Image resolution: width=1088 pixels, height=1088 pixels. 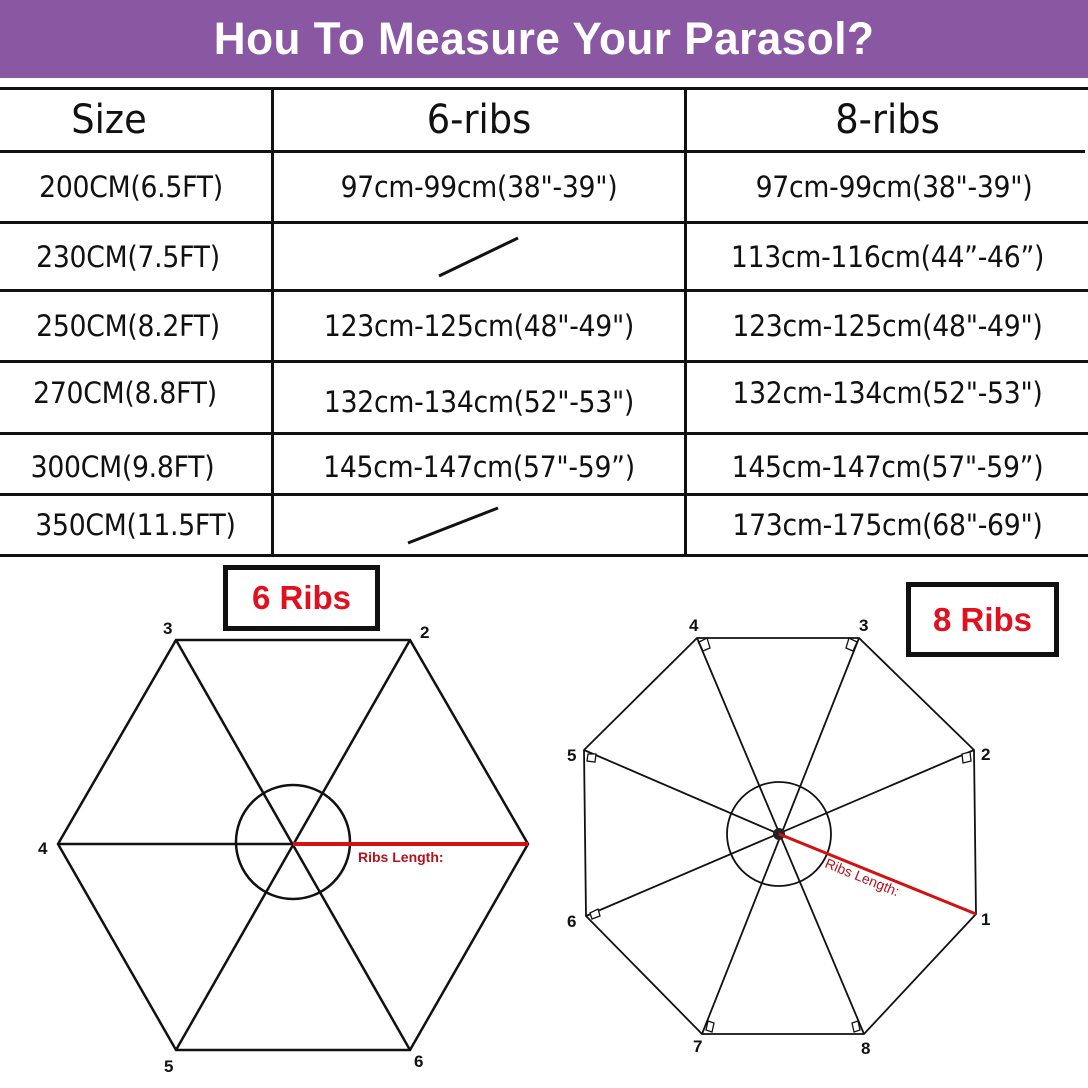 What do you see at coordinates (894, 187) in the screenshot?
I see `eight-ribs-cell: 97cm-99cm(38"-39")` at bounding box center [894, 187].